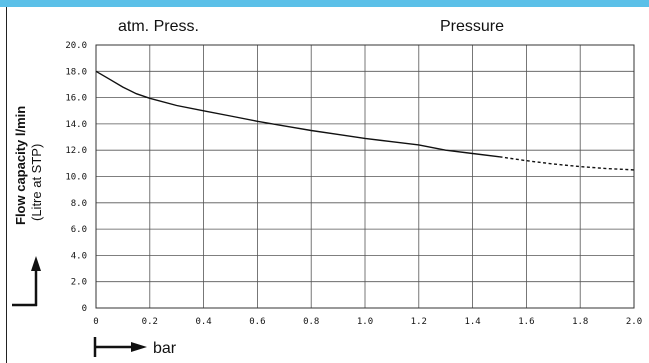 This screenshot has width=649, height=363. What do you see at coordinates (79, 204) in the screenshot?
I see `y-tick-label: 8.0` at bounding box center [79, 204].